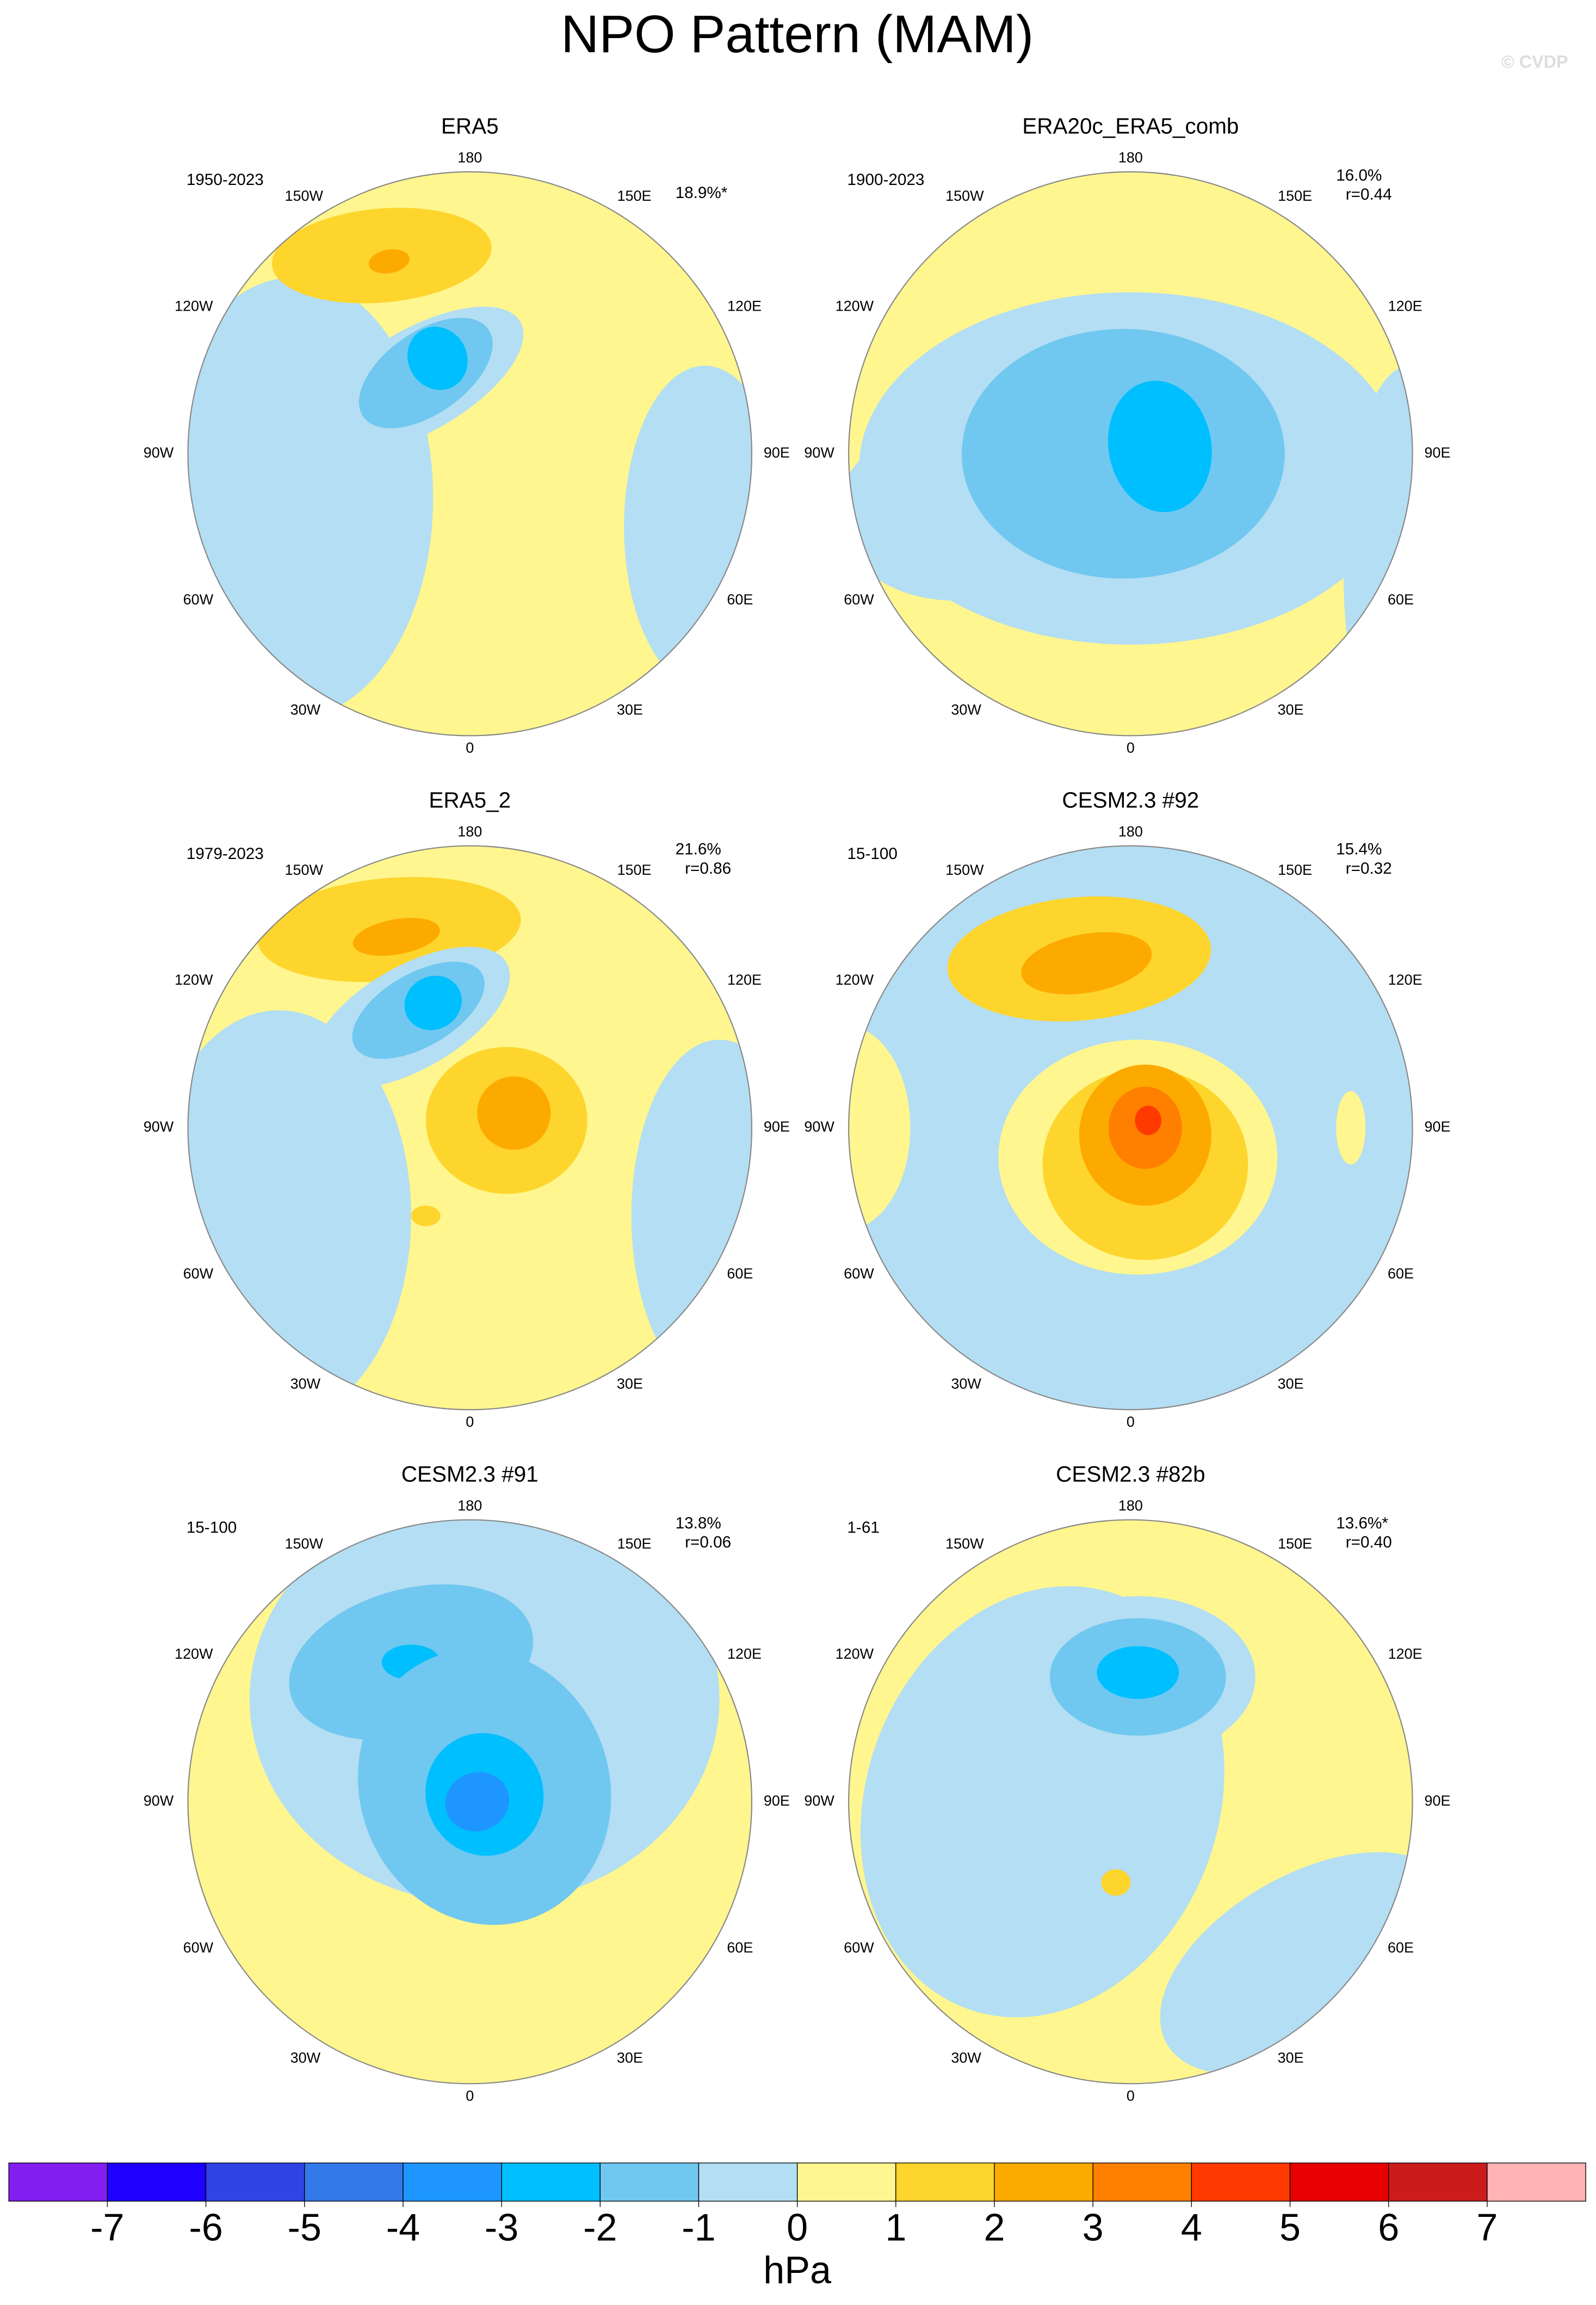 This screenshot has height=2305, width=1596. Describe the element at coordinates (1130, 799) in the screenshot. I see `panel-title: CESM2.3 #92` at that location.